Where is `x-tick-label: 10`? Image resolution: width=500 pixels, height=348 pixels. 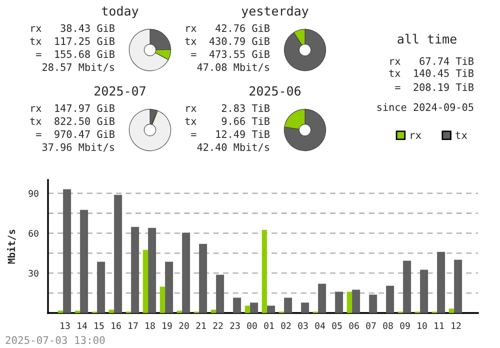 x-tick-label: 10 is located at coordinates (422, 326).